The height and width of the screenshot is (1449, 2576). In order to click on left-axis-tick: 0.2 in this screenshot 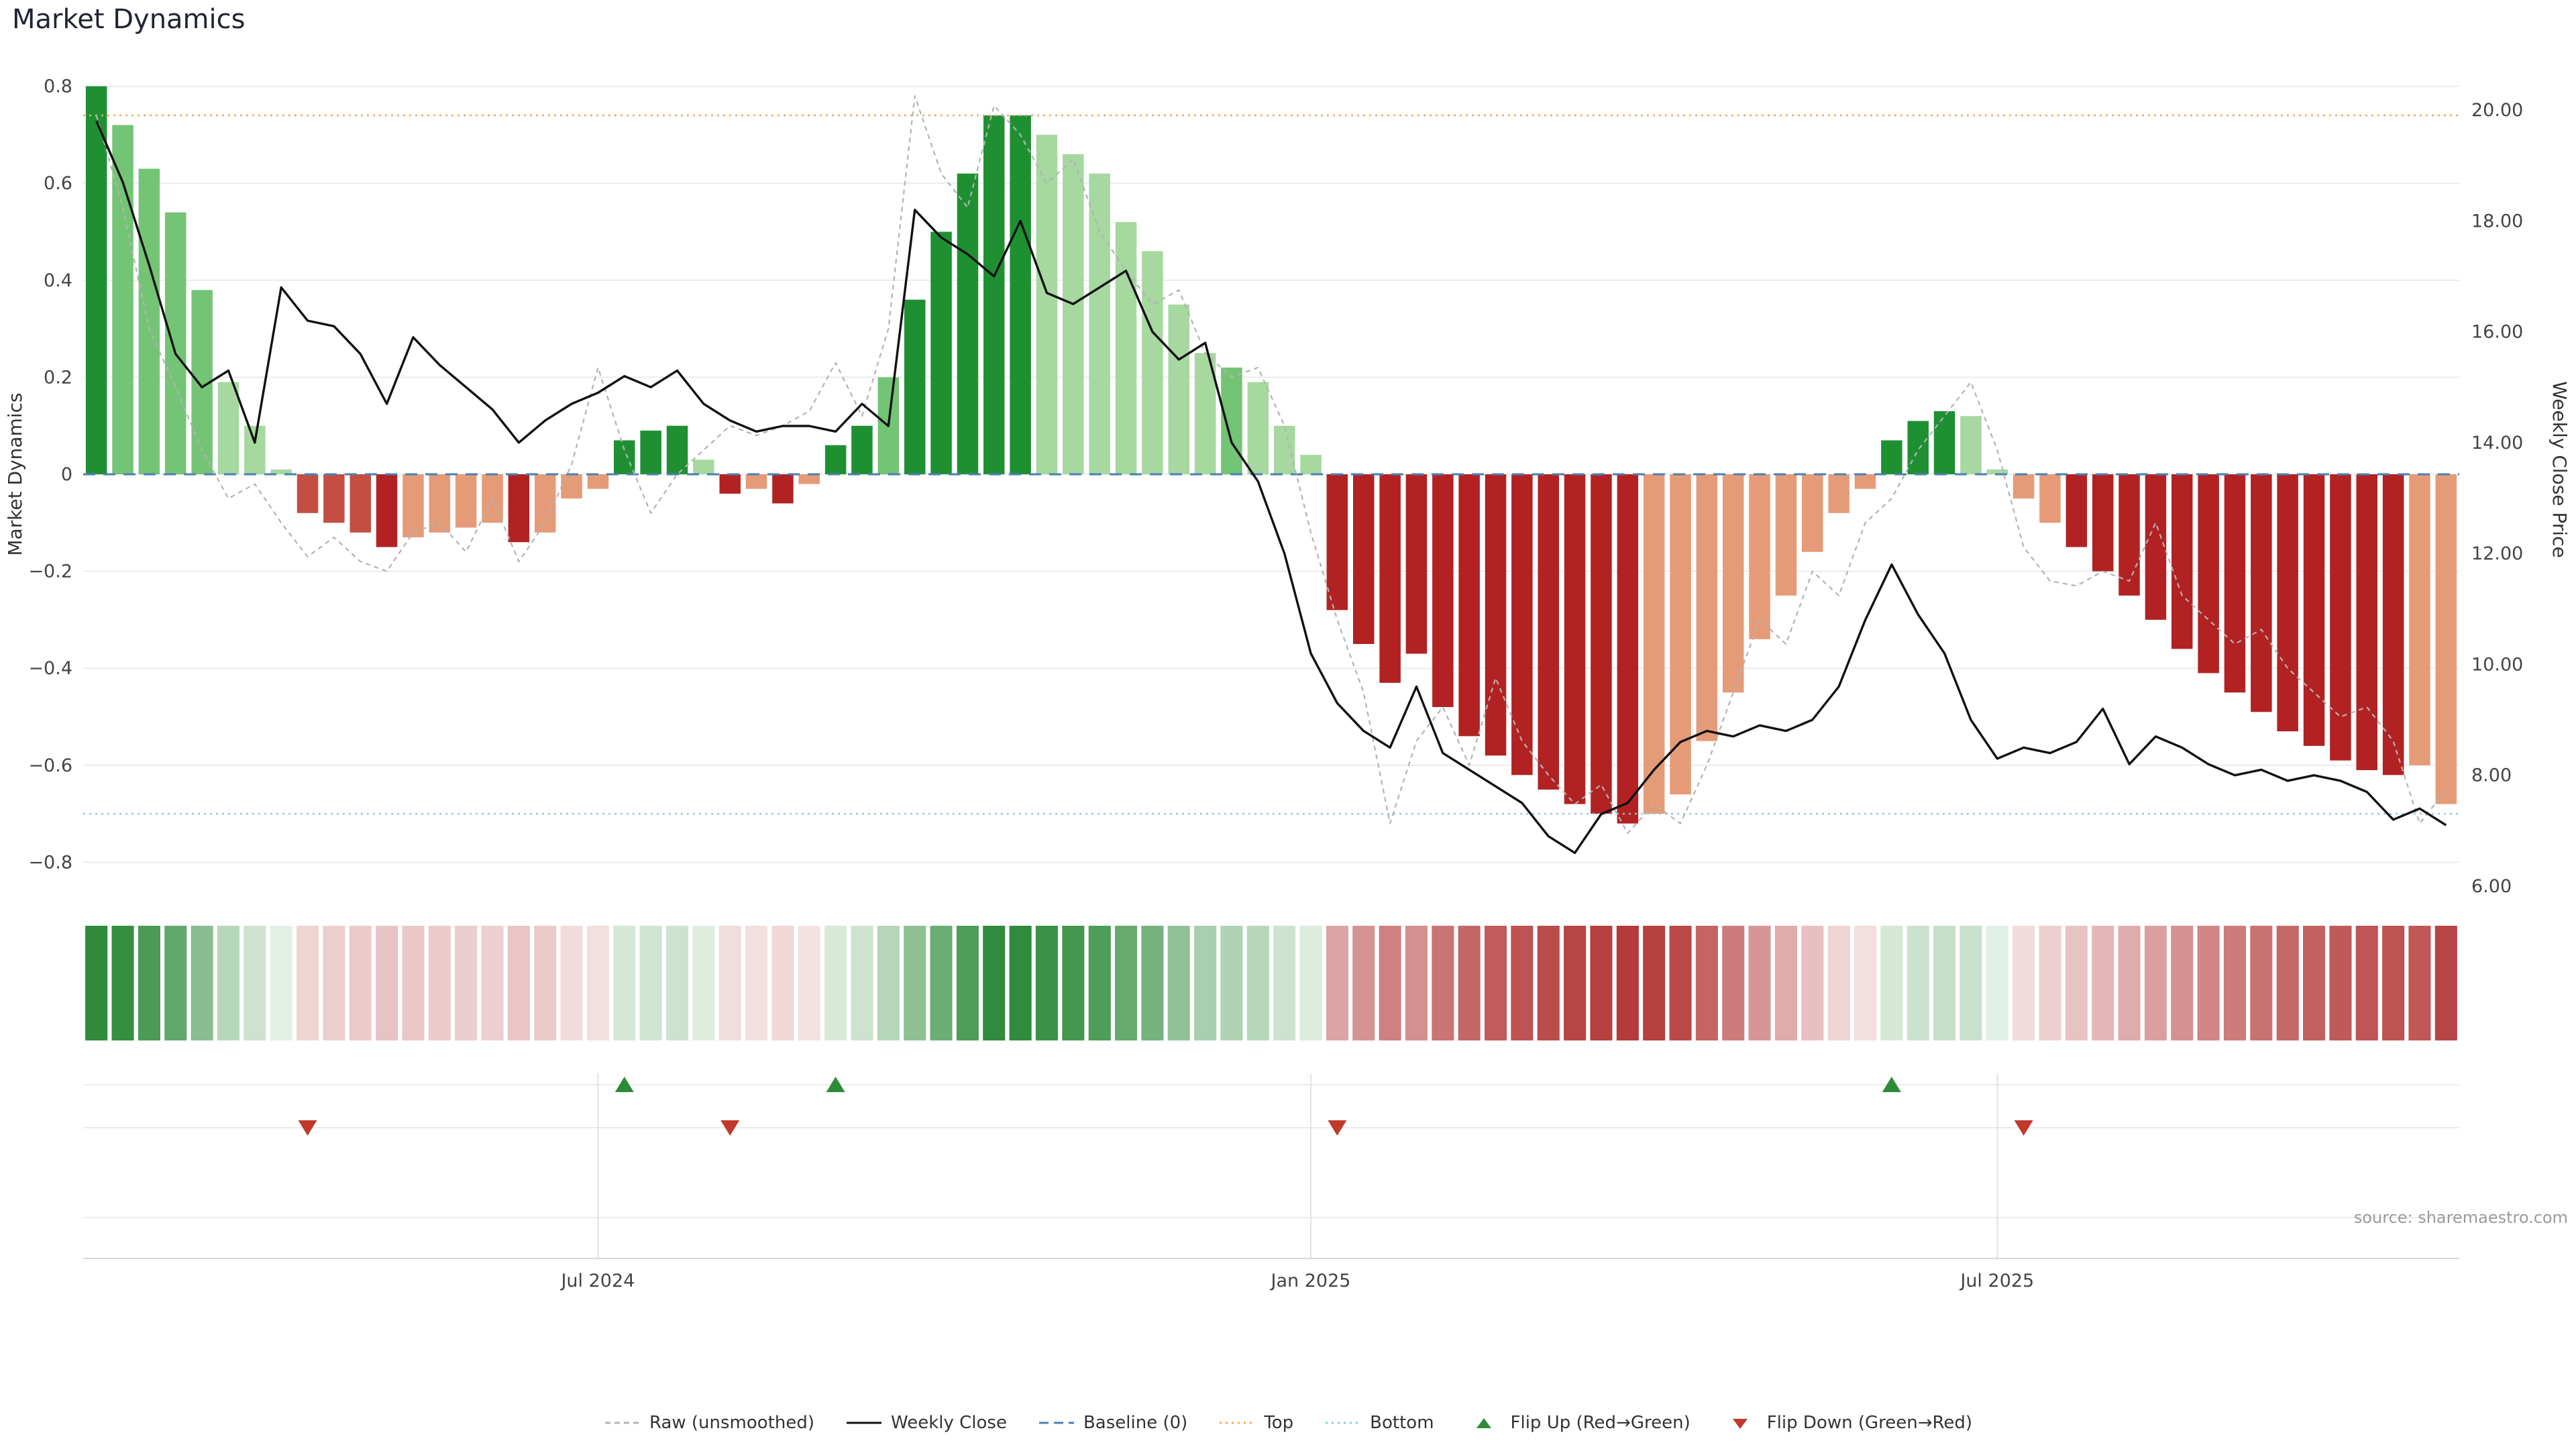, I will do `click(58, 377)`.